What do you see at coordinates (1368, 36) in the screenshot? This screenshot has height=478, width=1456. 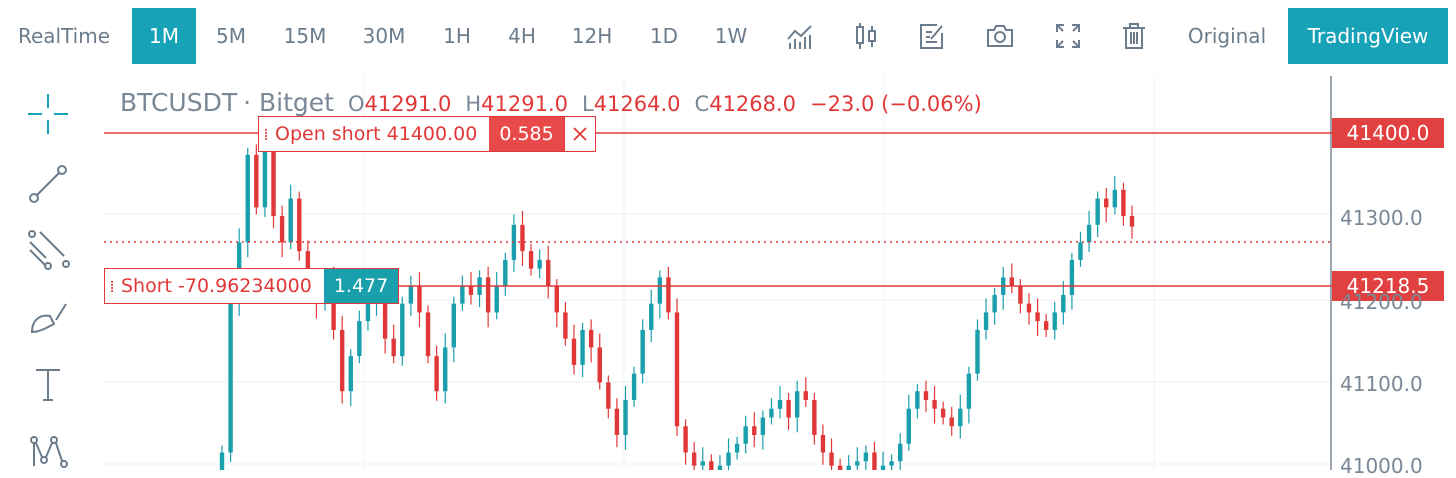 I see `tradingview-button: TradingView` at bounding box center [1368, 36].